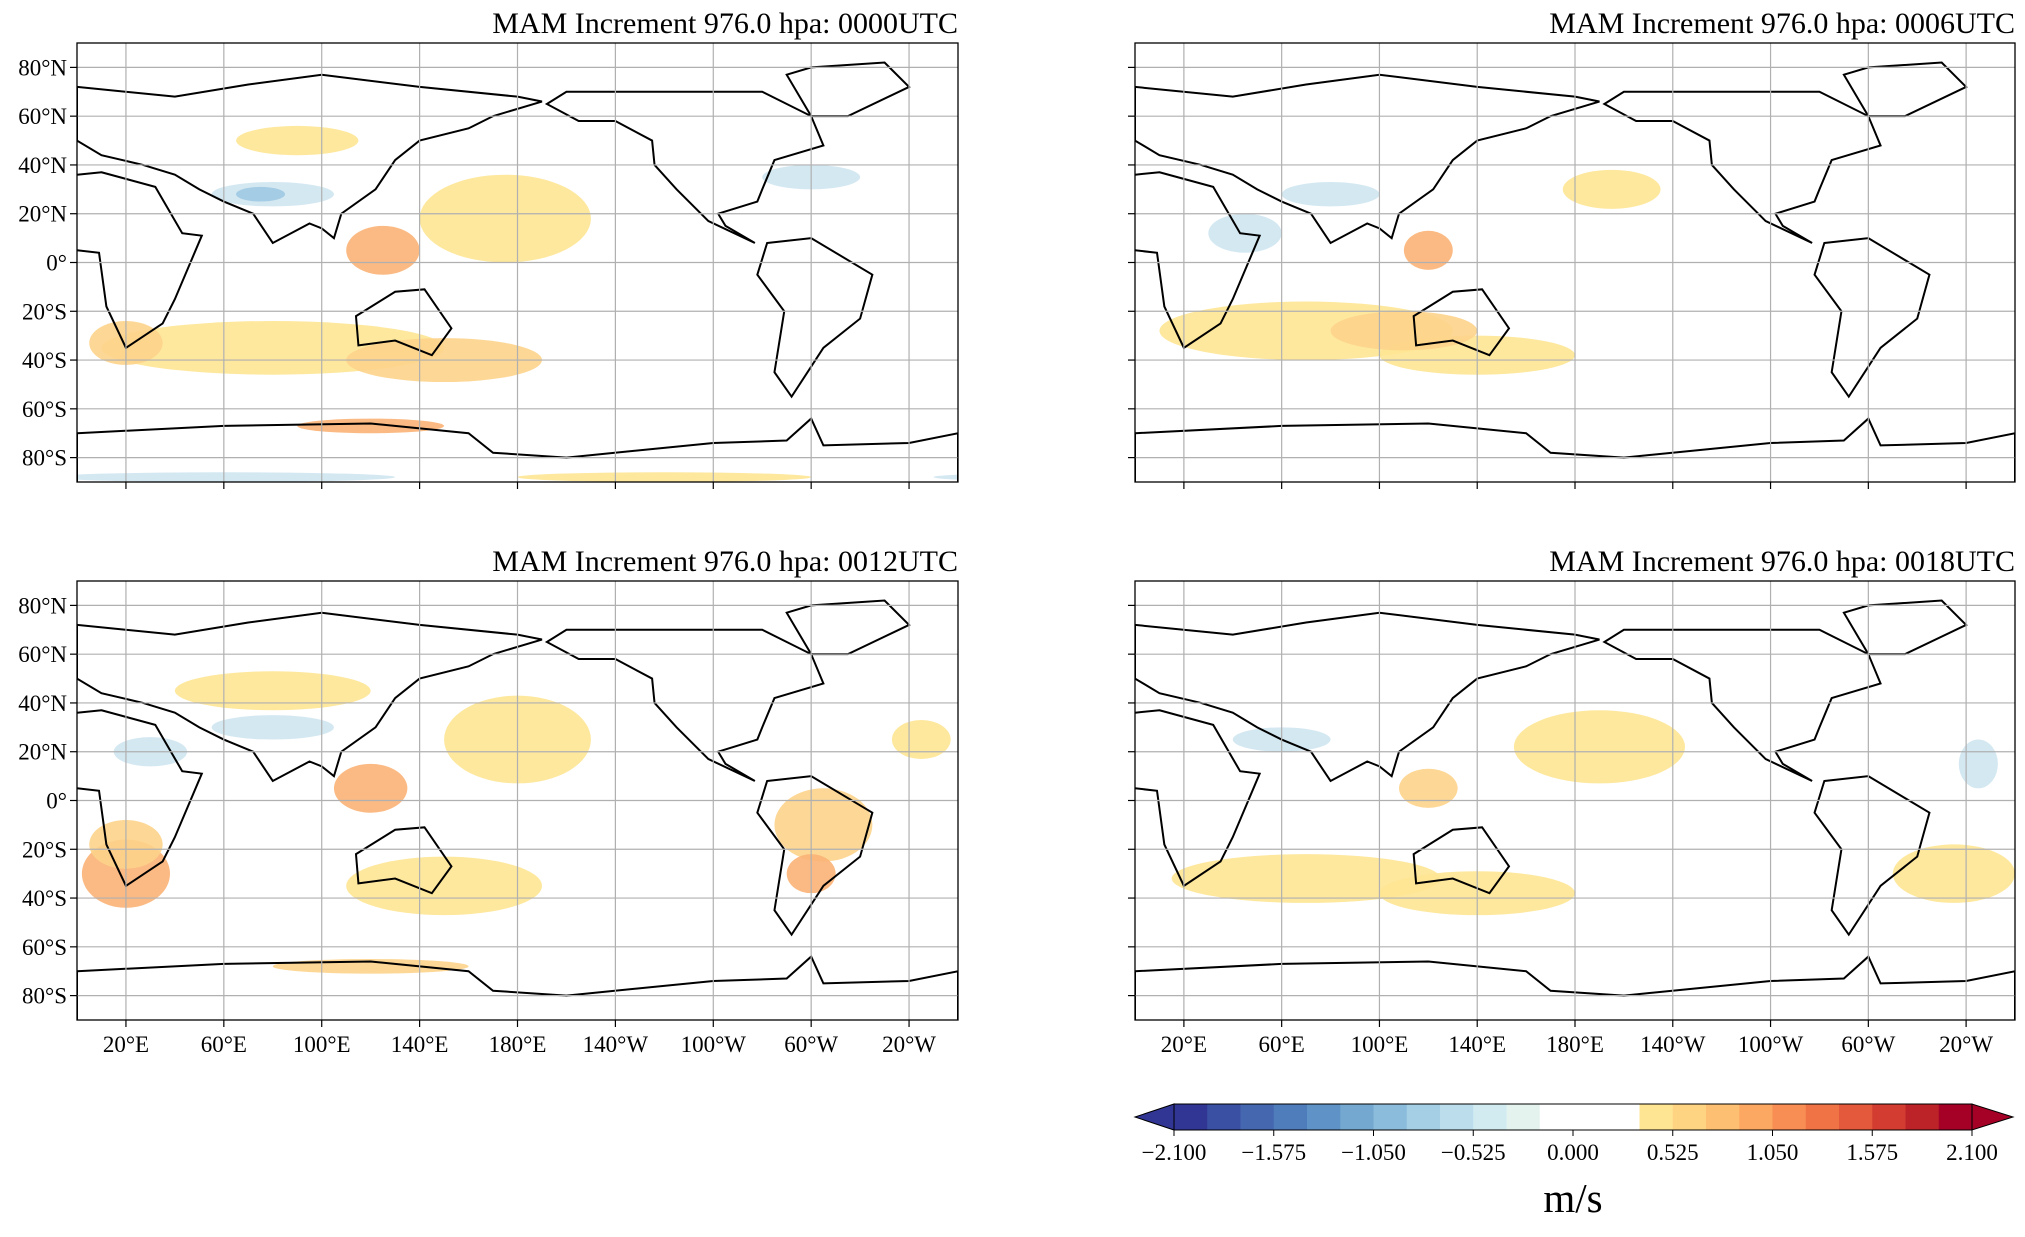  Describe the element at coordinates (1174, 1152) in the screenshot. I see `colorbar-tick-label: −2.100` at that location.